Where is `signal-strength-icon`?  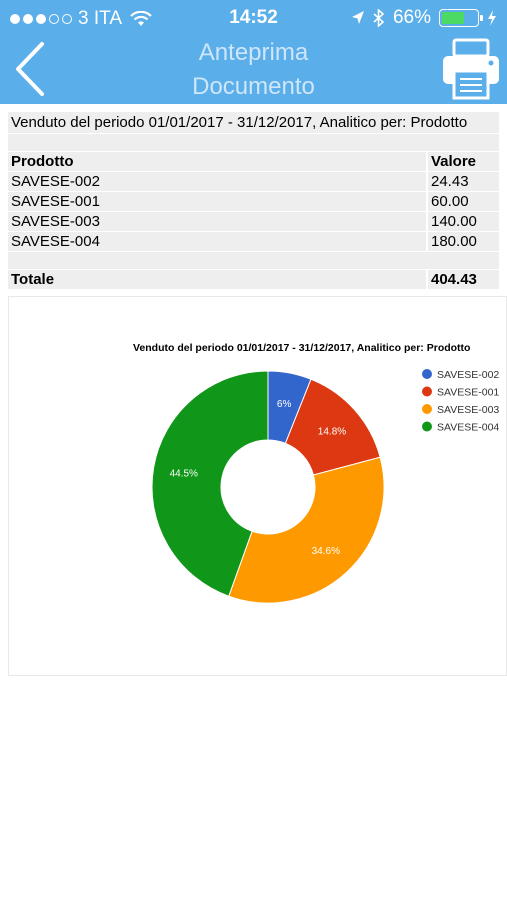
signal-strength-icon is located at coordinates (41, 19).